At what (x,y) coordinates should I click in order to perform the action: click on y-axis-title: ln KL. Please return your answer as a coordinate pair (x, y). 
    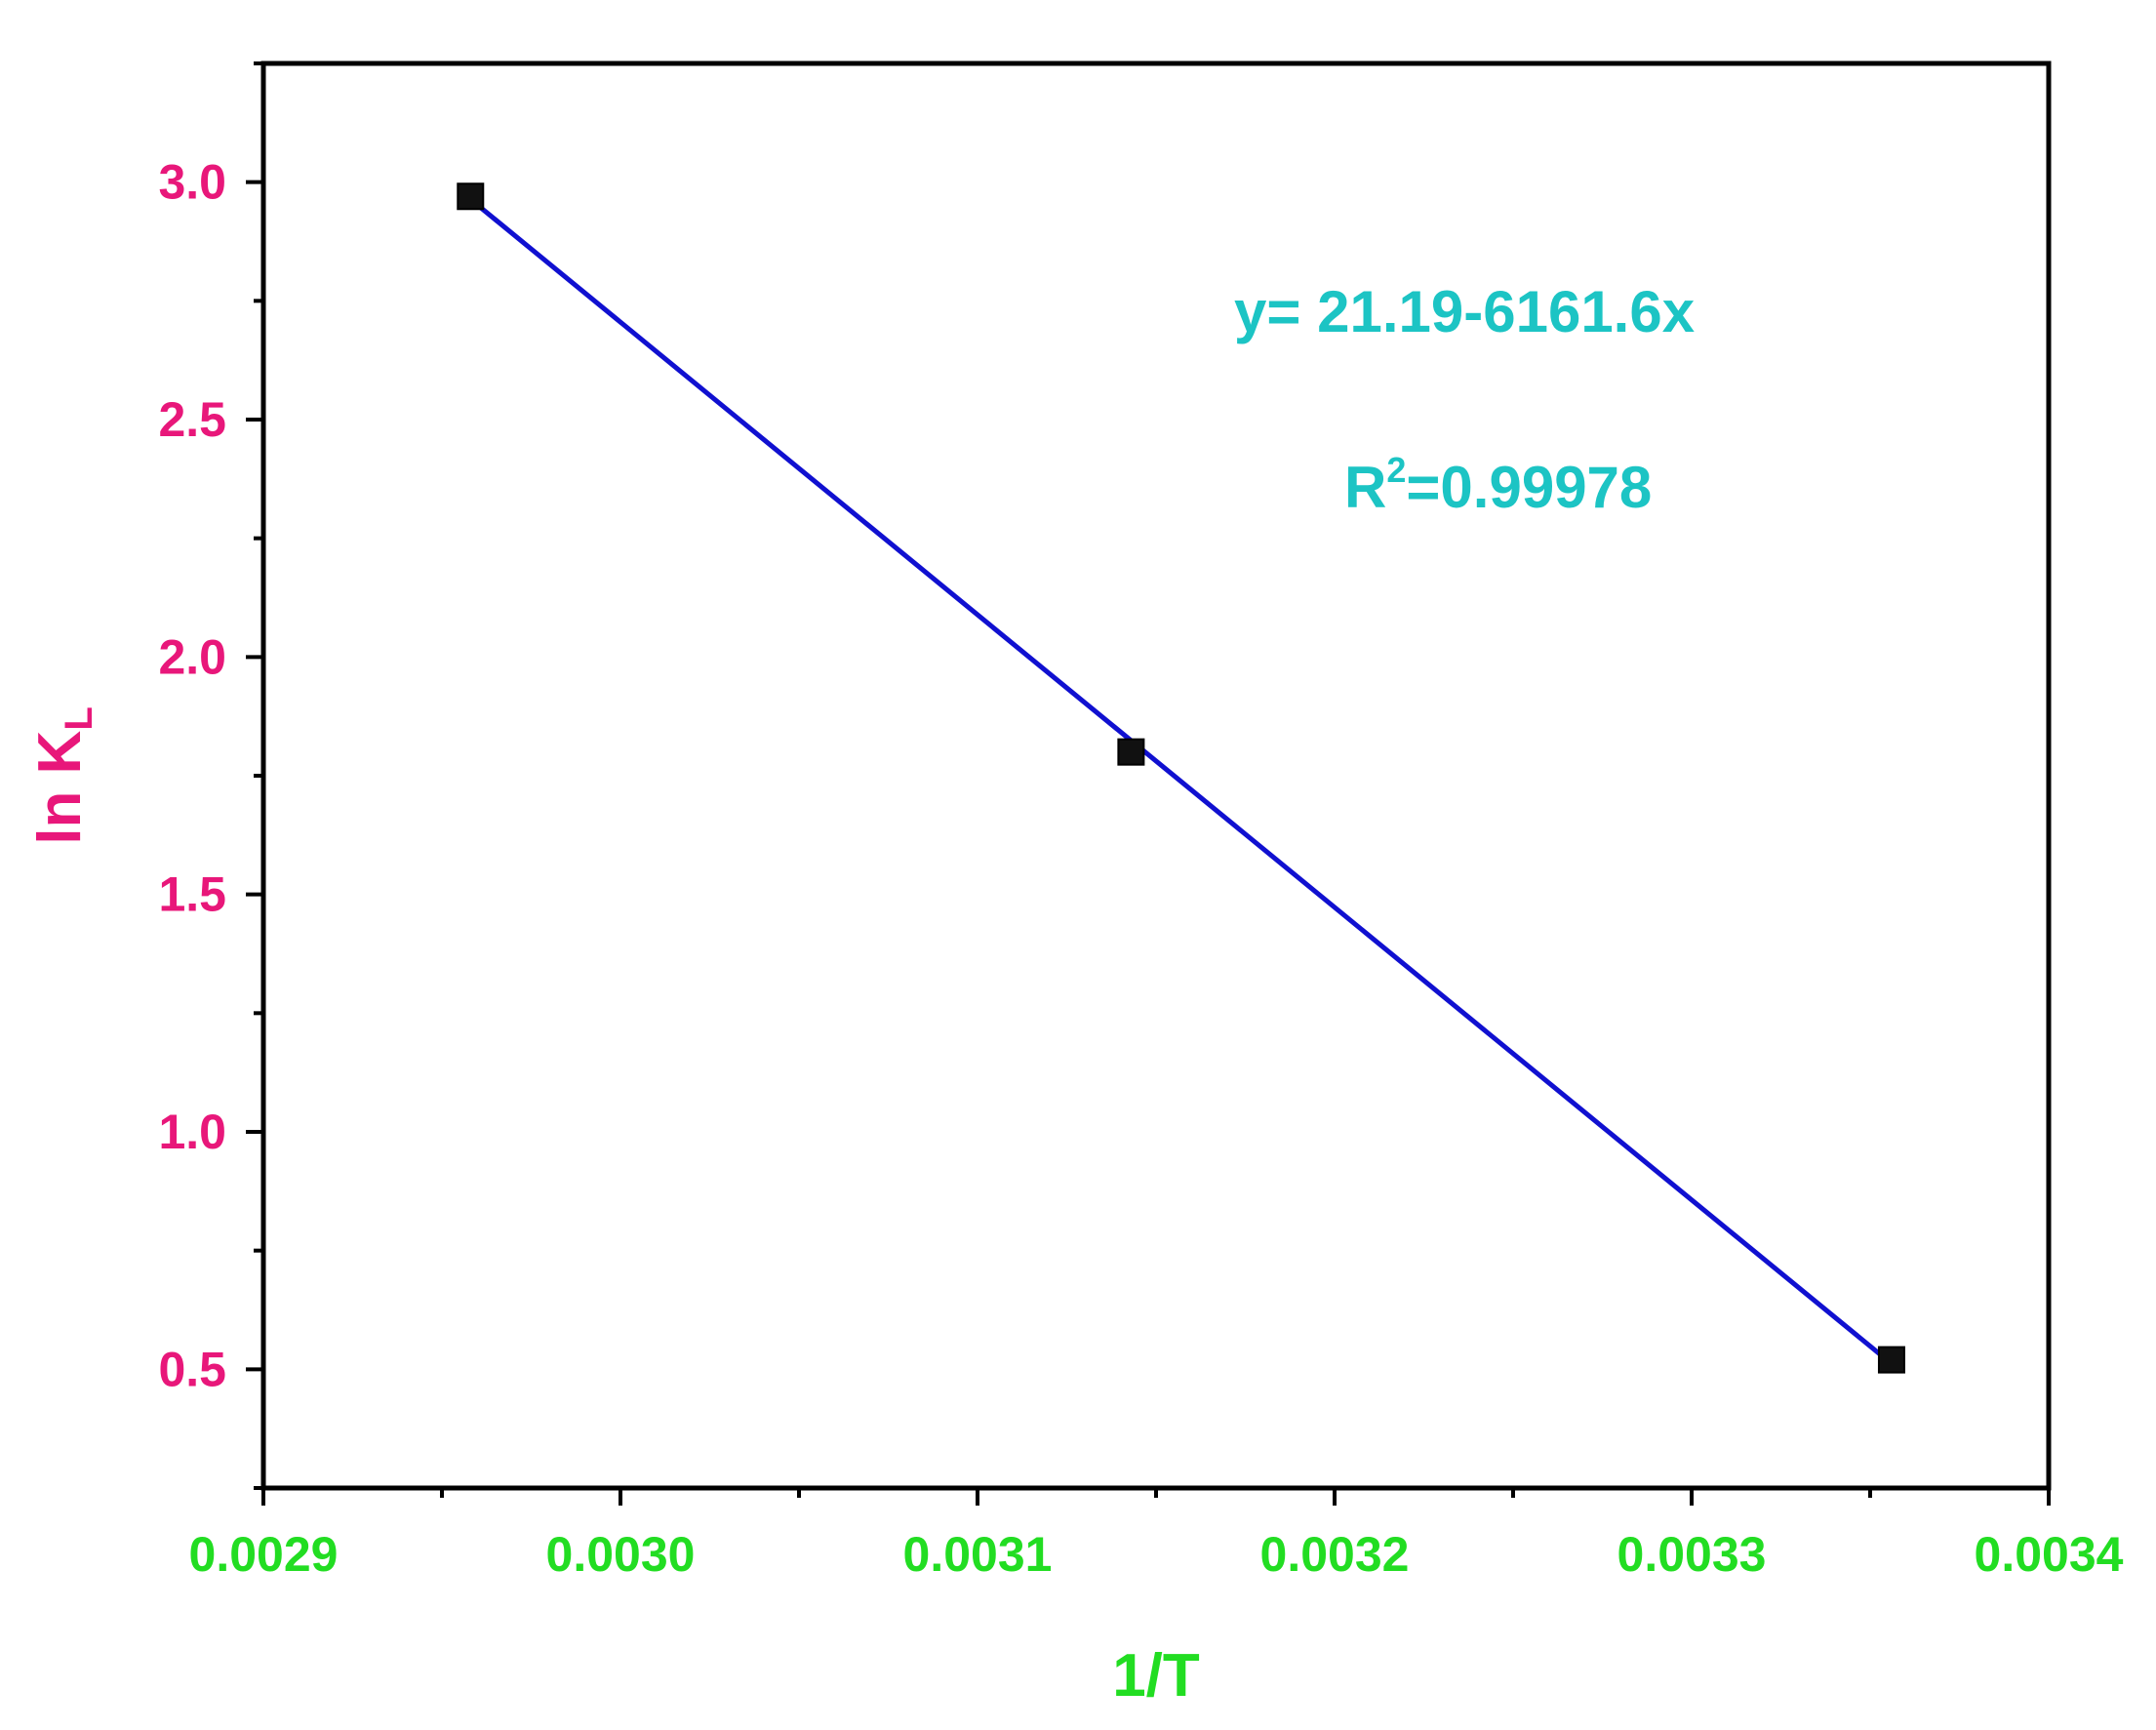
    Looking at the image, I should click on (63, 776).